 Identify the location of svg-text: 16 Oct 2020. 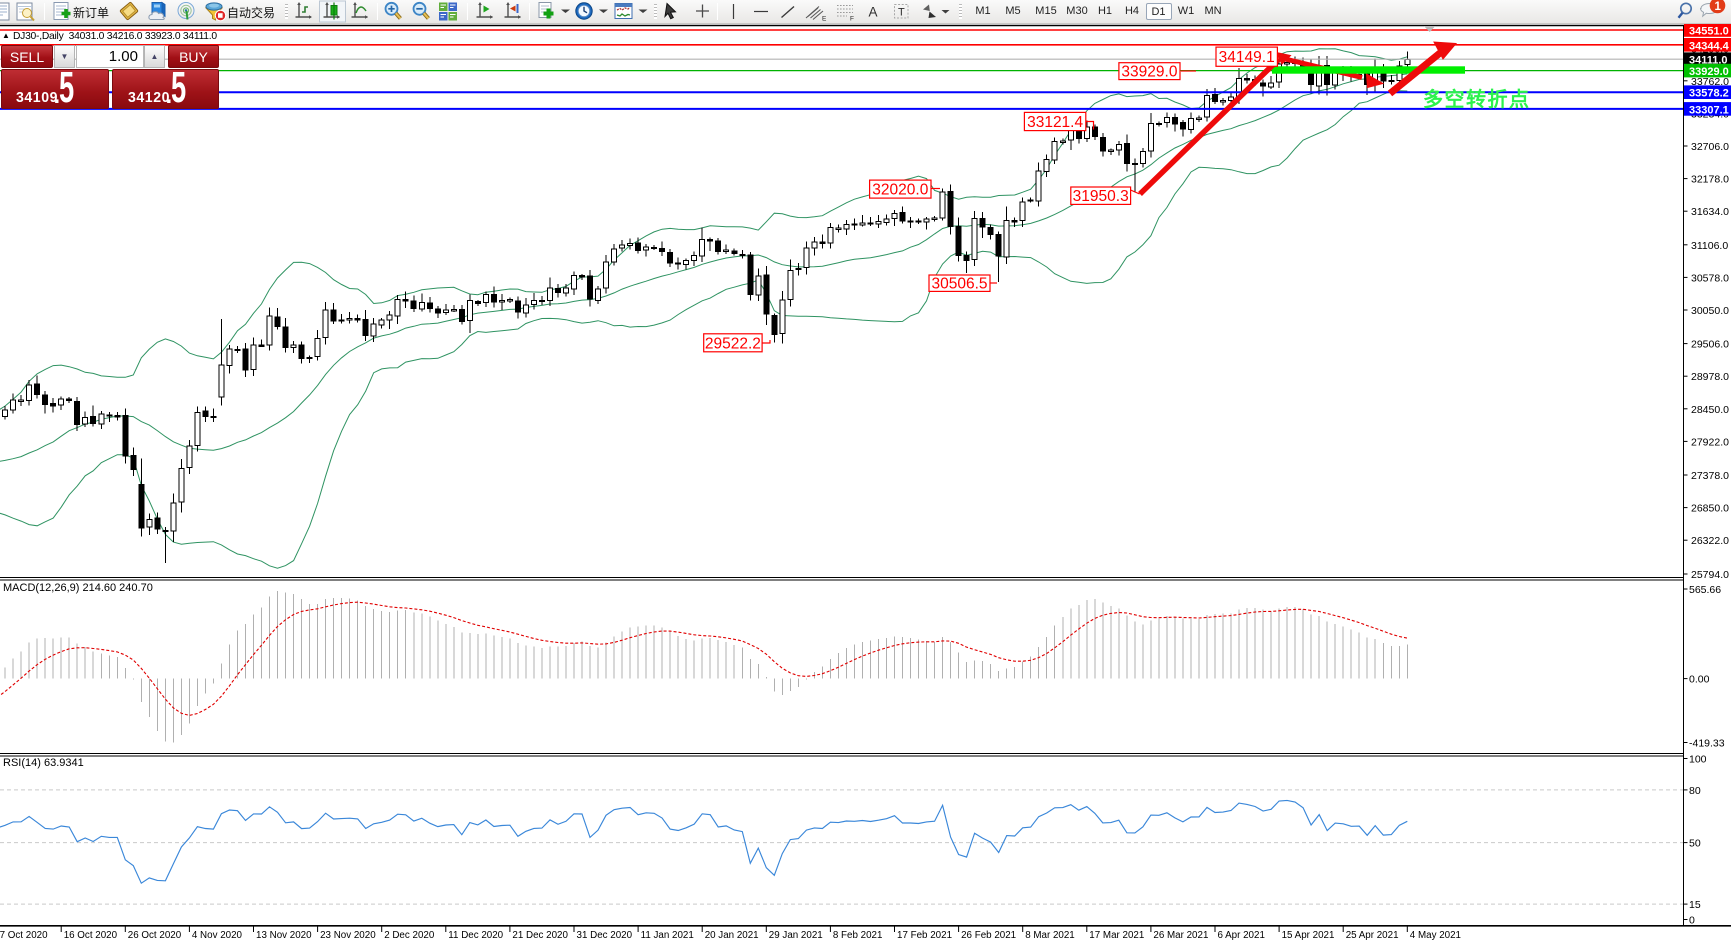
(91, 935).